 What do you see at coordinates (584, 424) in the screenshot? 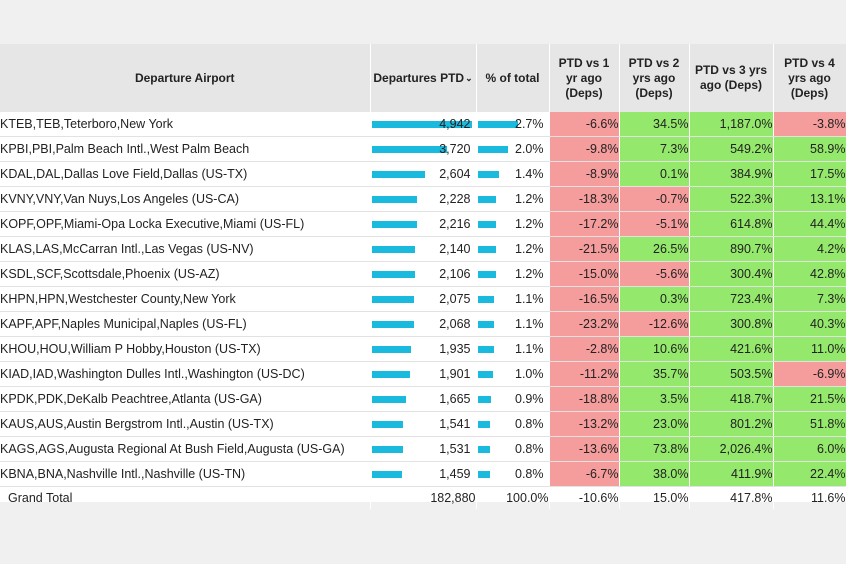
I see `ptd-vs1-cell: -13.2%` at bounding box center [584, 424].